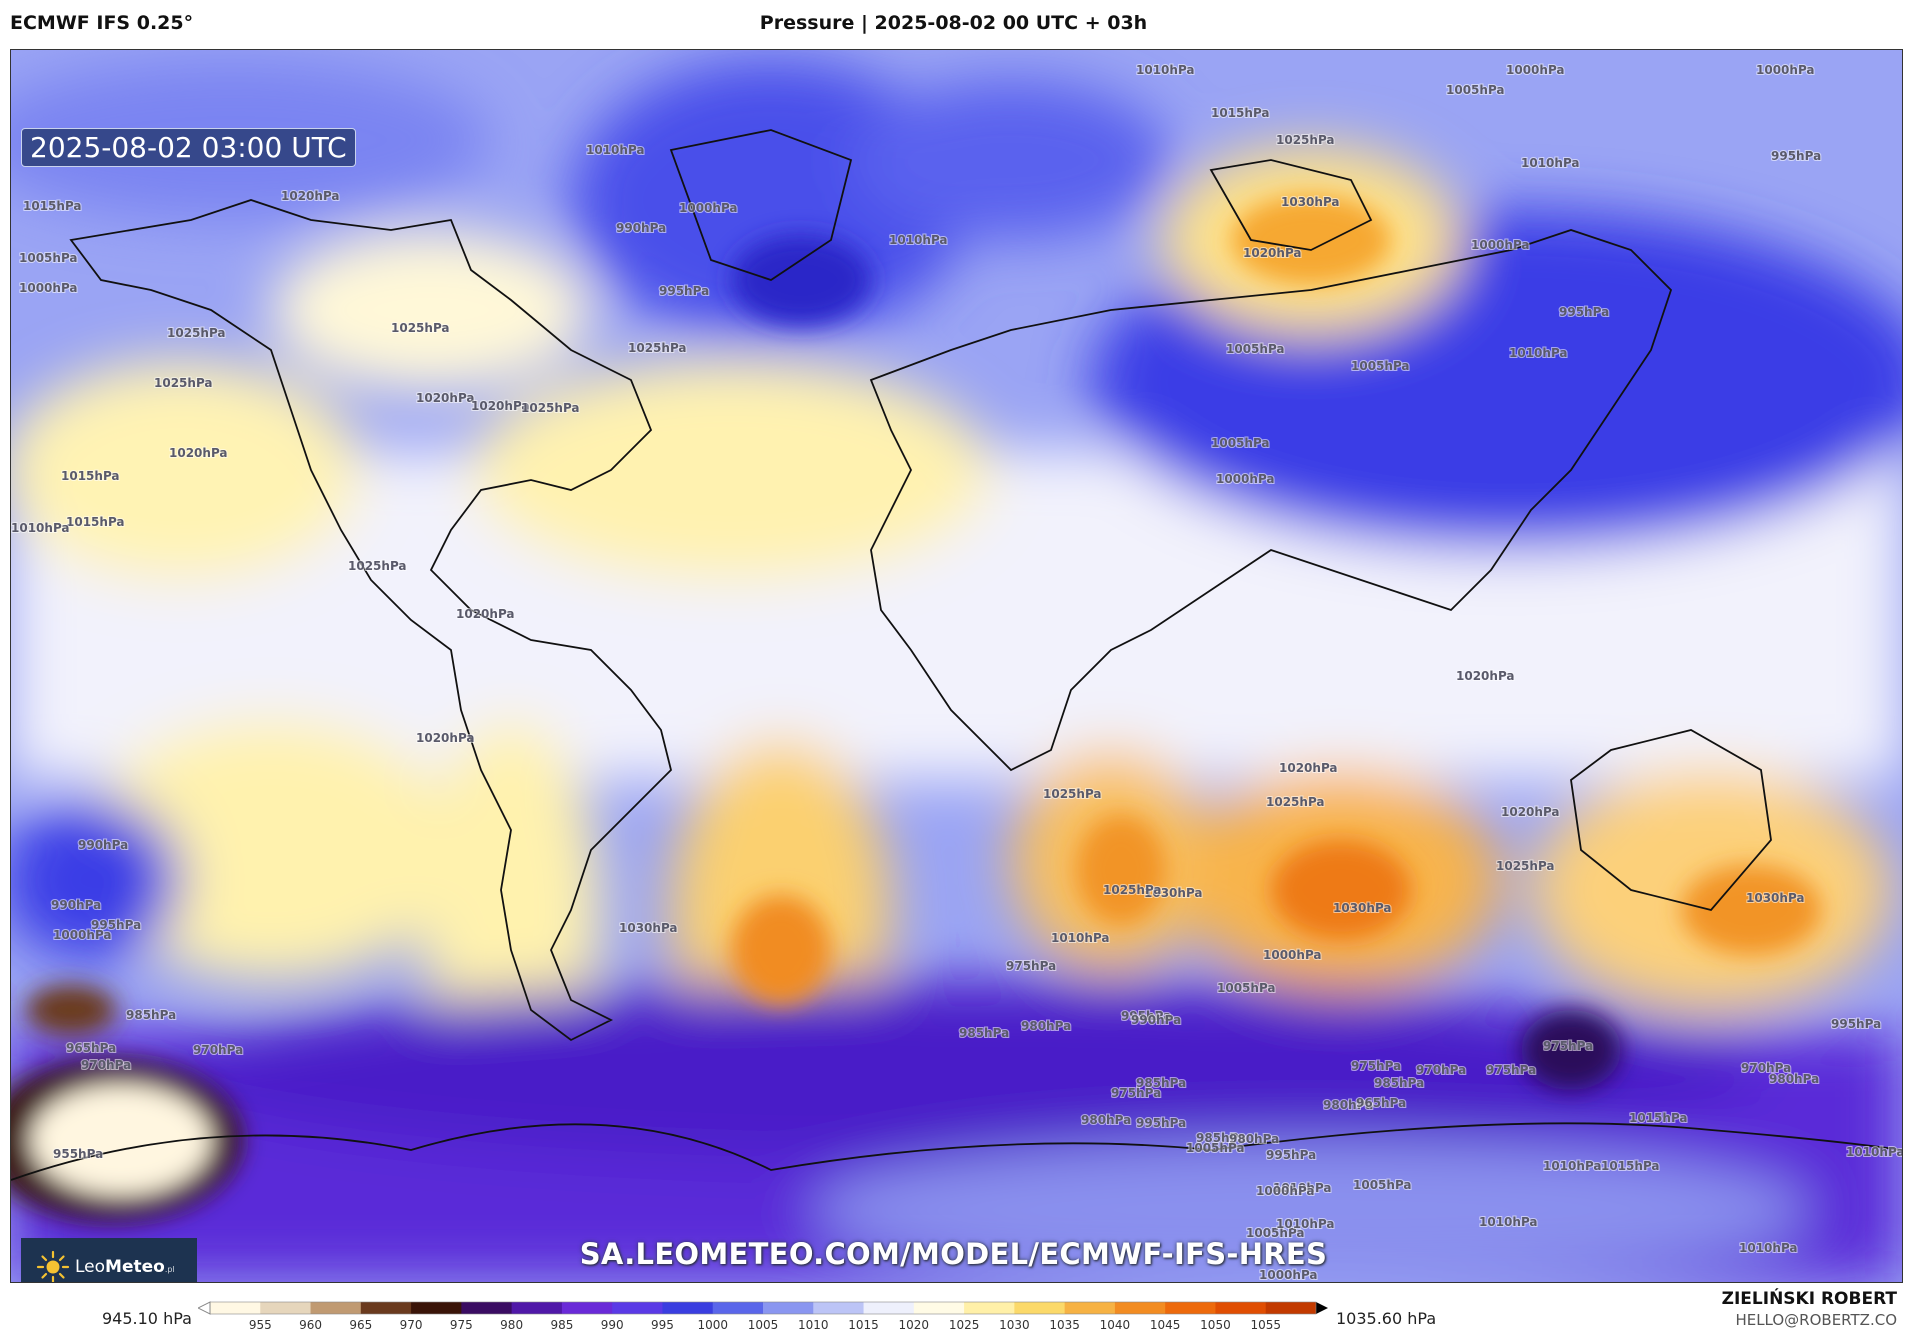 The width and height of the screenshot is (1907, 1337). I want to click on sun-icon, so click(53, 1266).